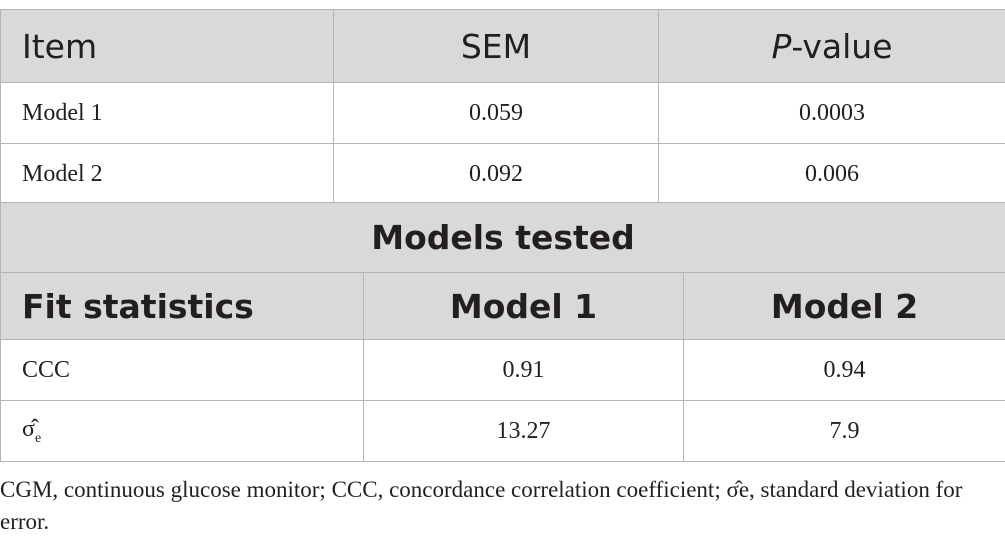 The width and height of the screenshot is (1005, 555). What do you see at coordinates (523, 431) in the screenshot?
I see `cell-model-1: 13.27` at bounding box center [523, 431].